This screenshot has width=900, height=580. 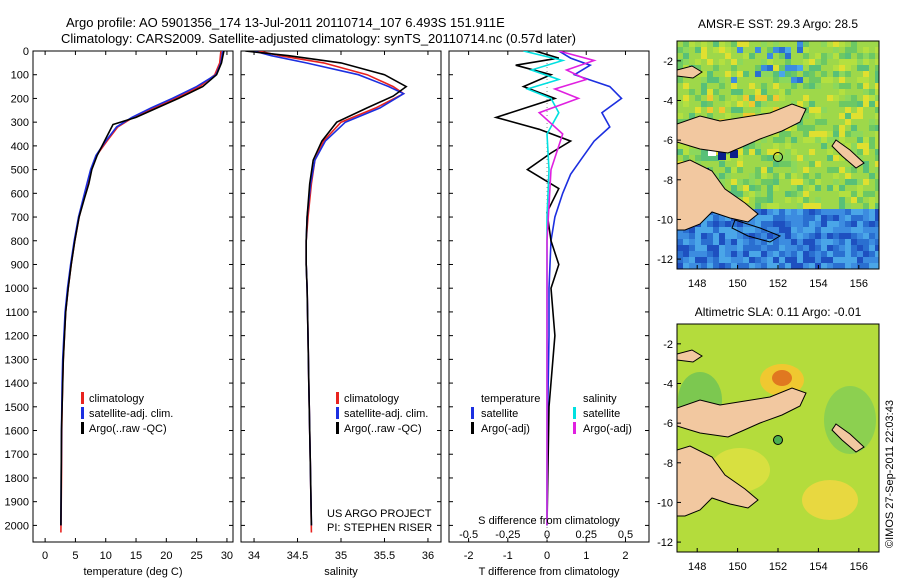 What do you see at coordinates (668, 345) in the screenshot?
I see `map-y-tick-label: -2` at bounding box center [668, 345].